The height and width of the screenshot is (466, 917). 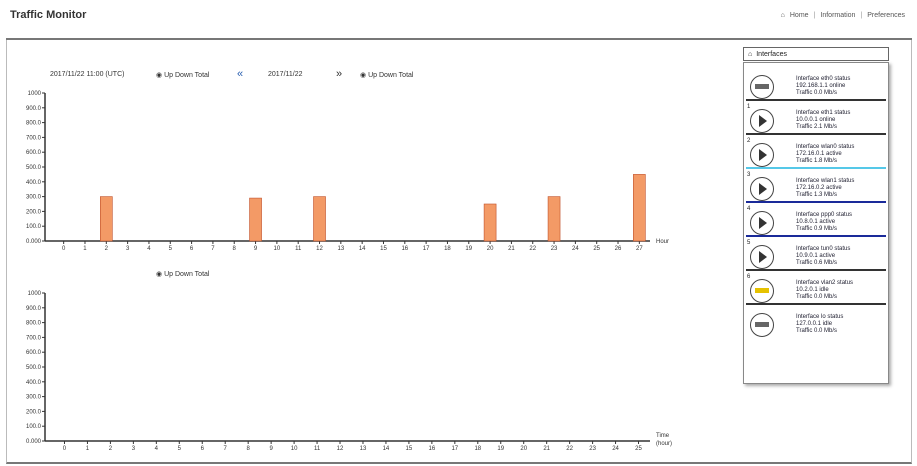 What do you see at coordinates (157, 449) in the screenshot?
I see `x-tick-label: 4` at bounding box center [157, 449].